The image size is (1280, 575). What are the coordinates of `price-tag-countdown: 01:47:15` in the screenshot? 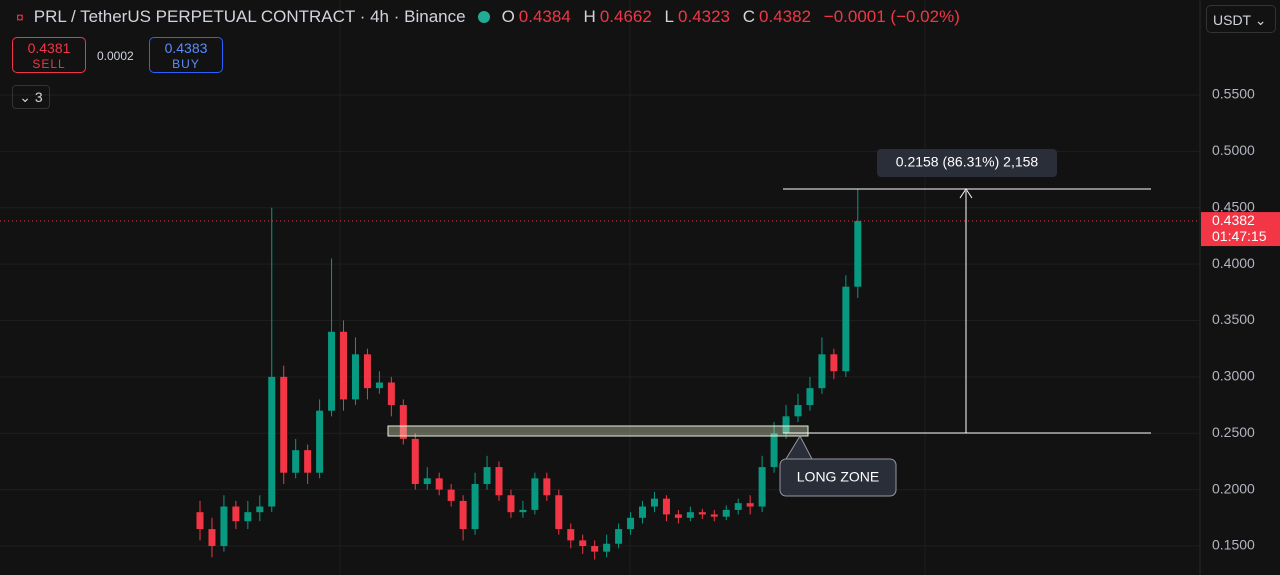 It's located at (1239, 236).